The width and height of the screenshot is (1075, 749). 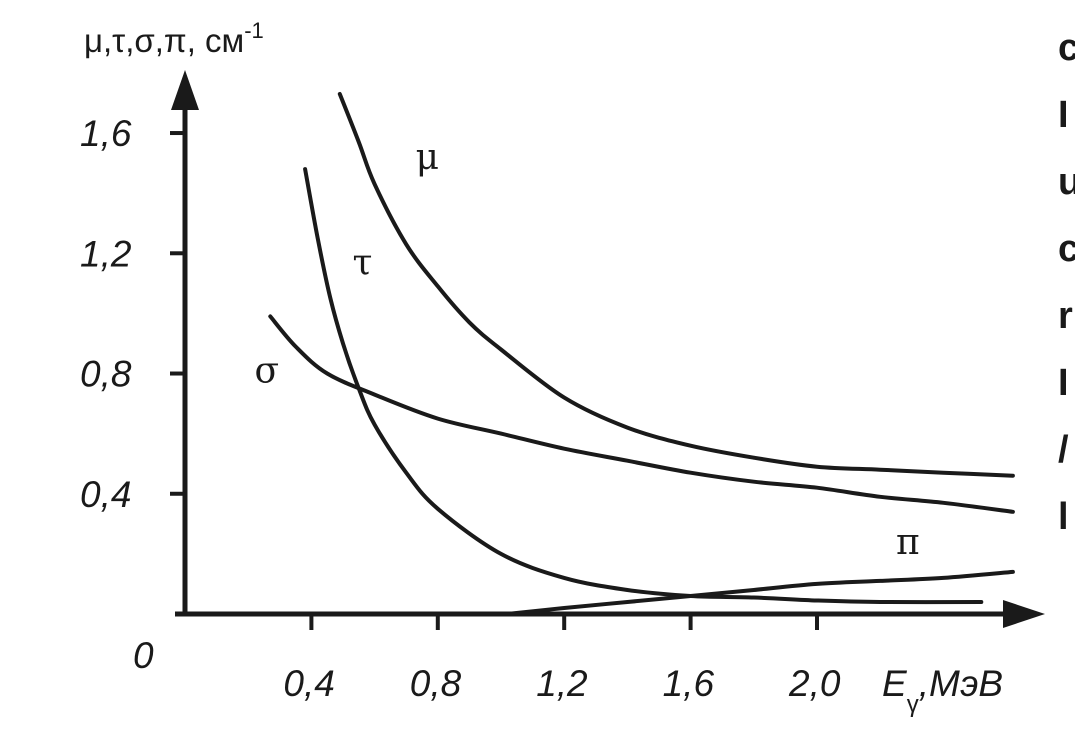 What do you see at coordinates (427, 157) in the screenshot?
I see `mu-label: μ` at bounding box center [427, 157].